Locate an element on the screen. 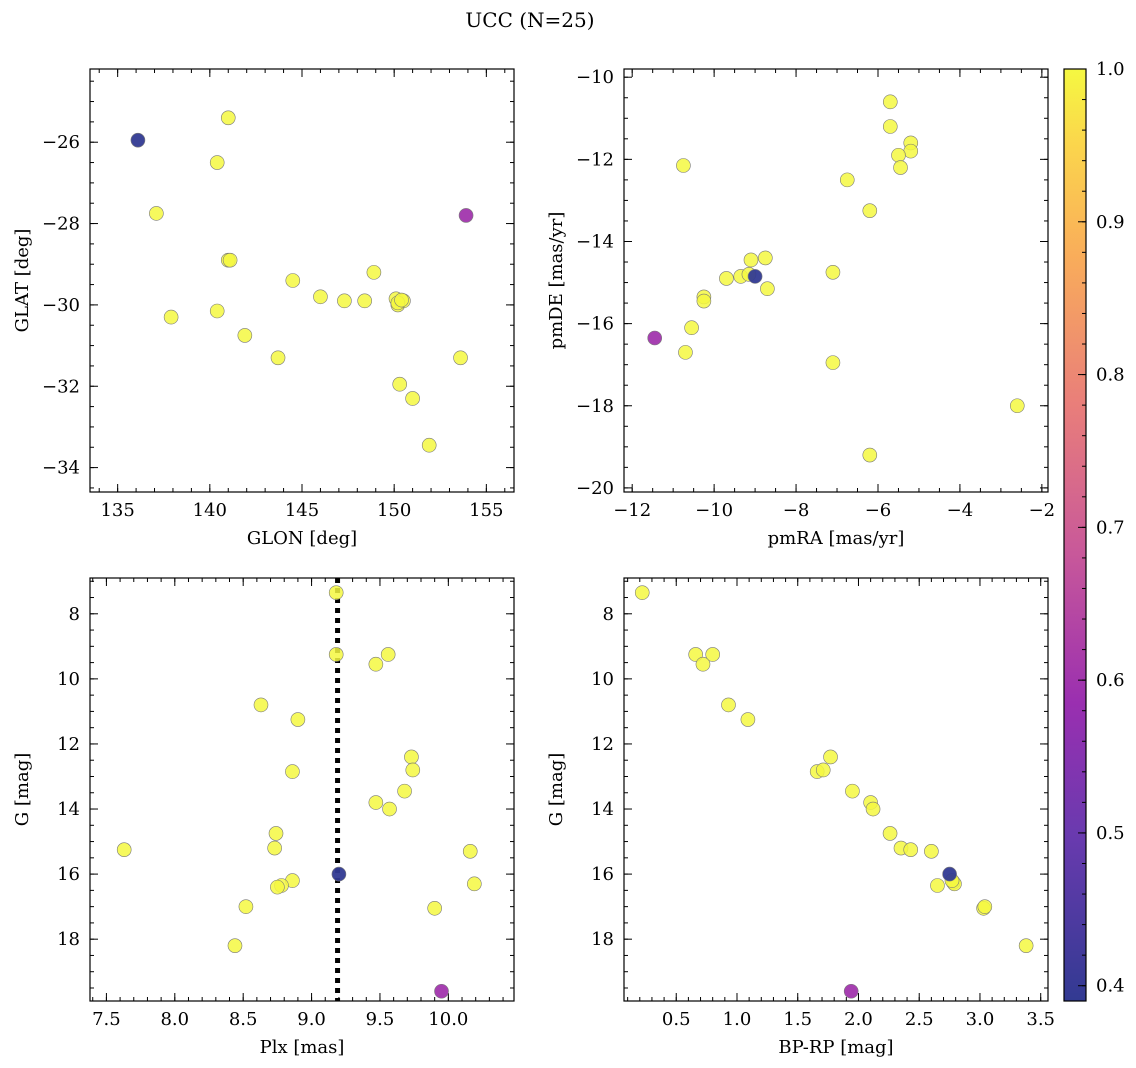 The height and width of the screenshot is (1068, 1136). y-tick-label: −12 is located at coordinates (595, 159).